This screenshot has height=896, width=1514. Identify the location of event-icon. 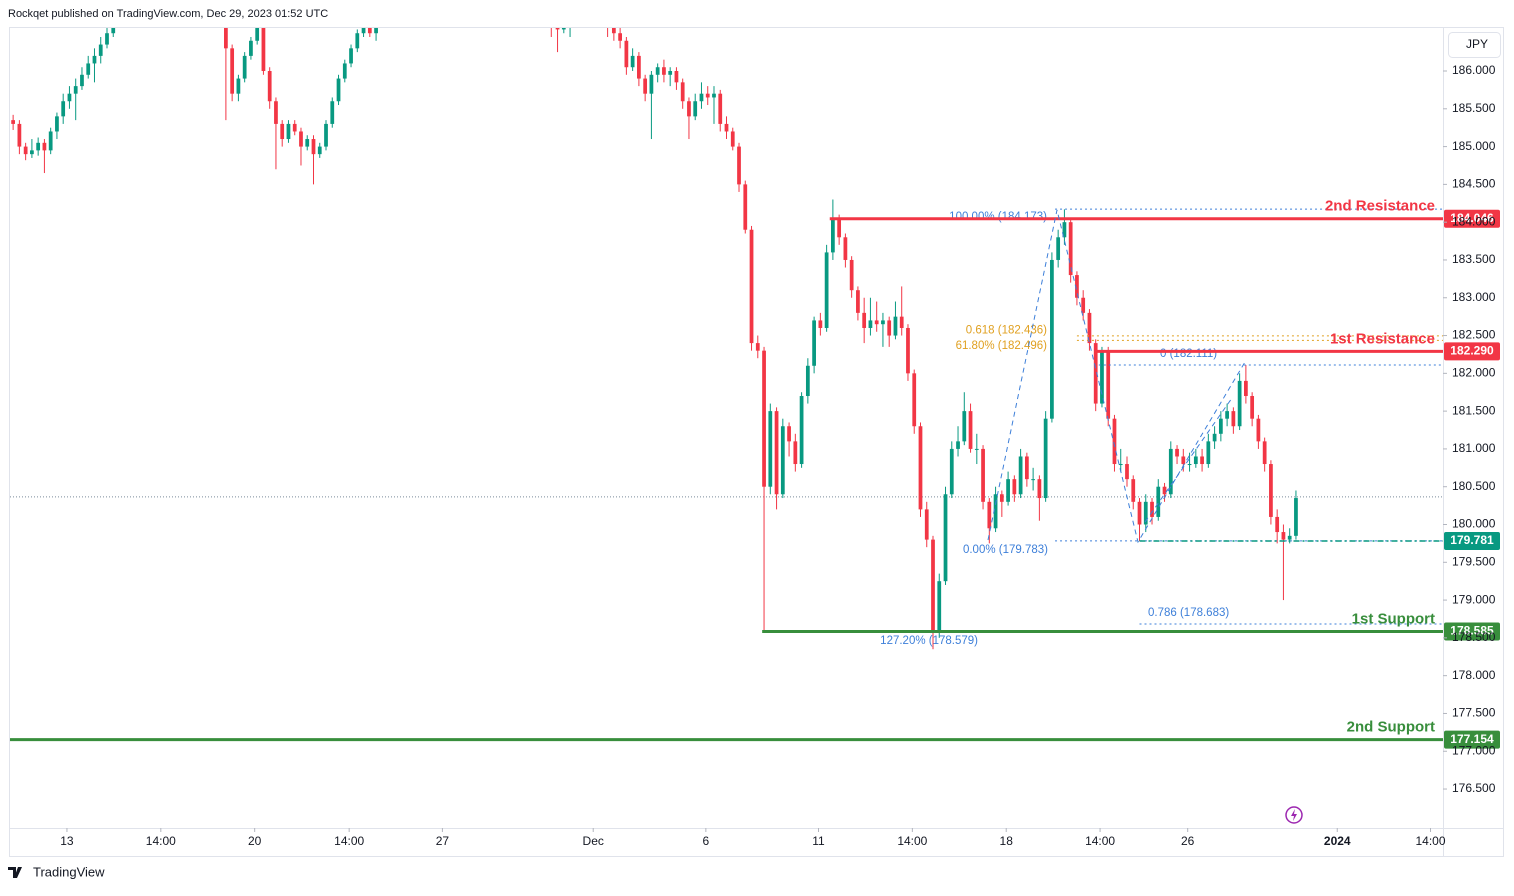
(1294, 815).